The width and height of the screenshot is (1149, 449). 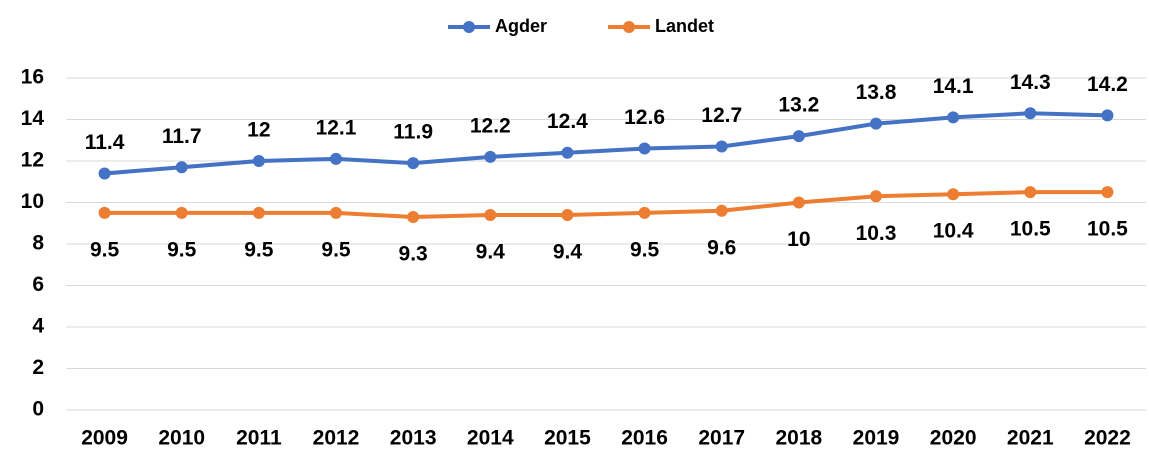 What do you see at coordinates (413, 438) in the screenshot?
I see `x-tick-label: 2013` at bounding box center [413, 438].